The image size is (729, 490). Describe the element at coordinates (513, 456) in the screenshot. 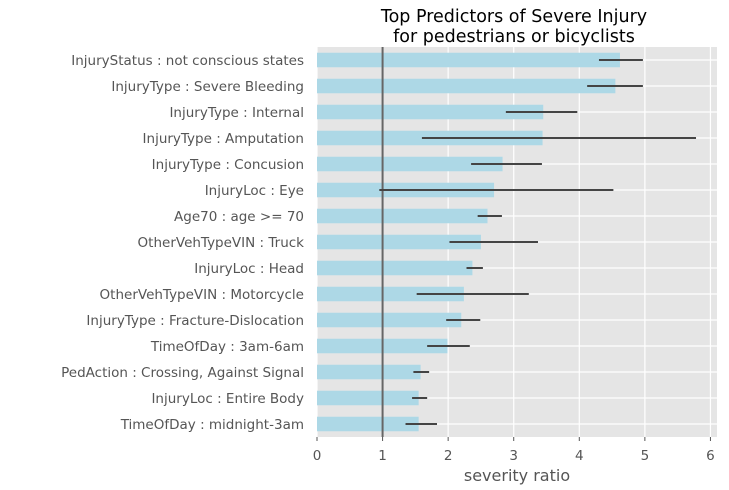

I see `x-tick-label: 3` at that location.